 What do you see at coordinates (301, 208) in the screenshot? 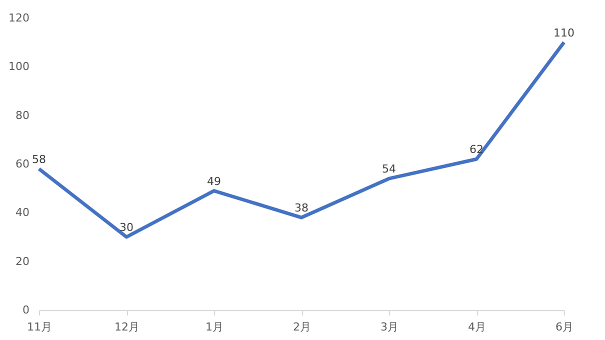
I see `data-label: 38` at bounding box center [301, 208].